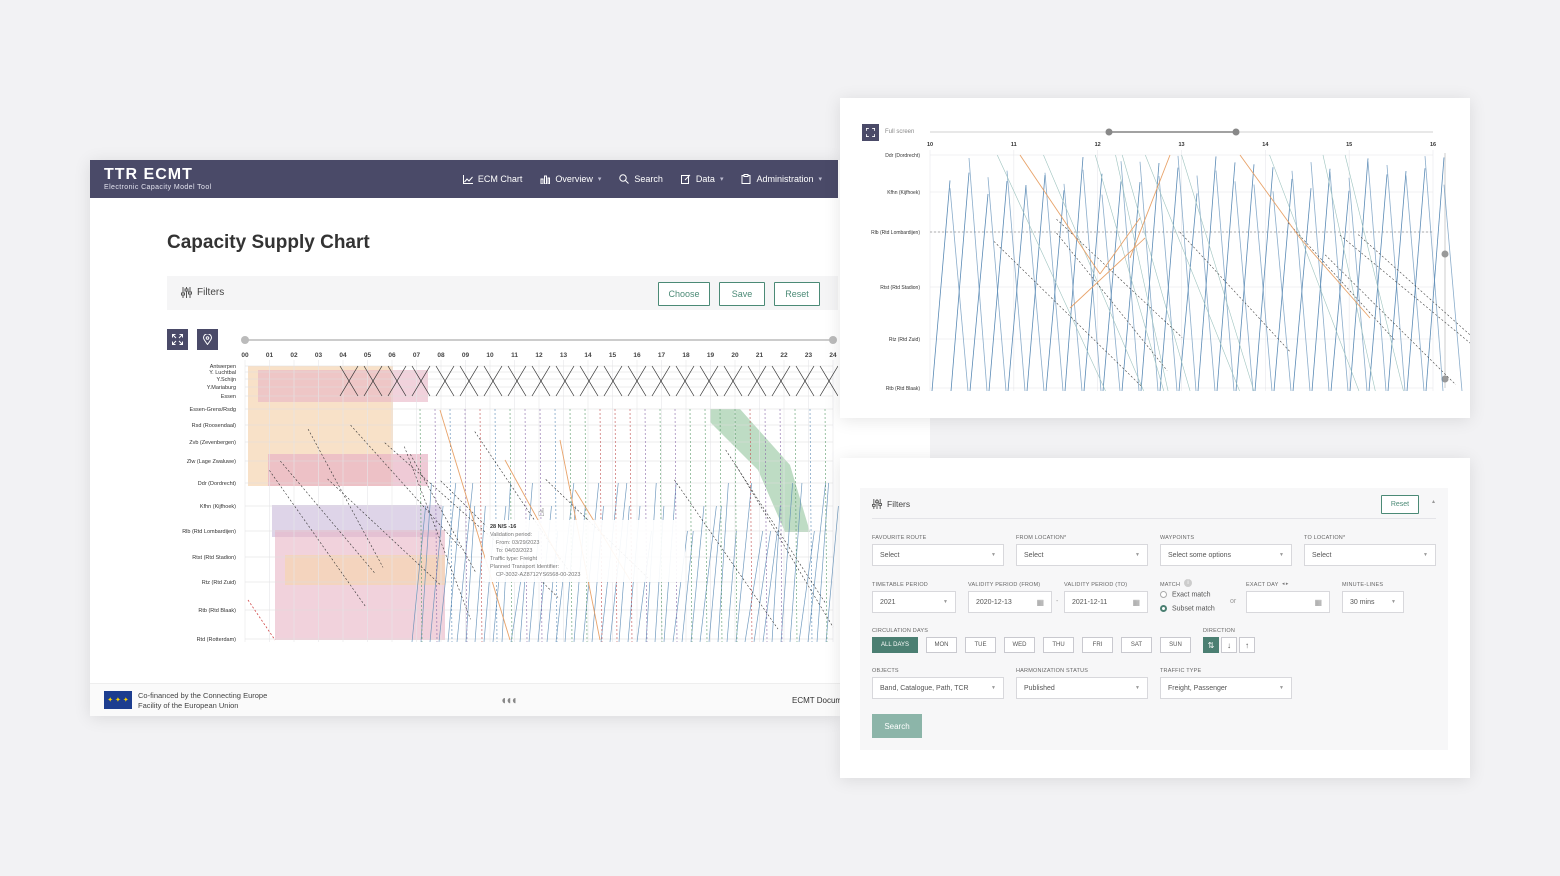 Image resolution: width=1560 pixels, height=876 pixels. Describe the element at coordinates (1082, 555) in the screenshot. I see `from-location-select: Select ▼` at that location.